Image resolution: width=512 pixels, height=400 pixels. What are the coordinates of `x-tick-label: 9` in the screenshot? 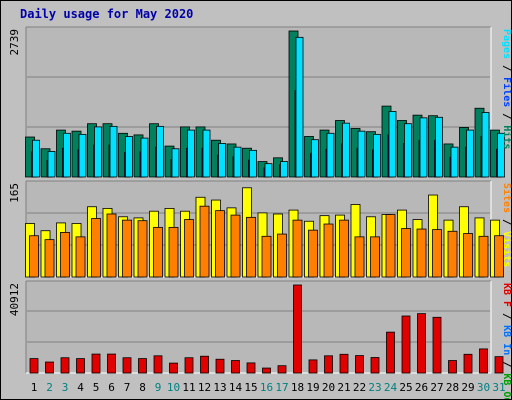 It's located at (158, 387).